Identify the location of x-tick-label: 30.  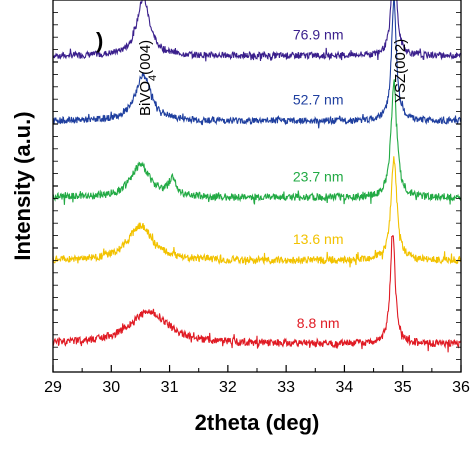
(111, 387).